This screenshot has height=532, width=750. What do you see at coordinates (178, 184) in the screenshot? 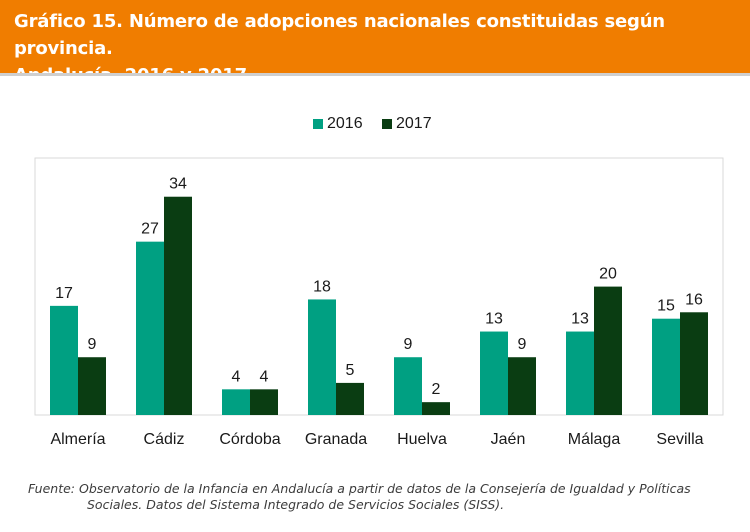
I see `data-label-cádiz-2017: 34` at bounding box center [178, 184].